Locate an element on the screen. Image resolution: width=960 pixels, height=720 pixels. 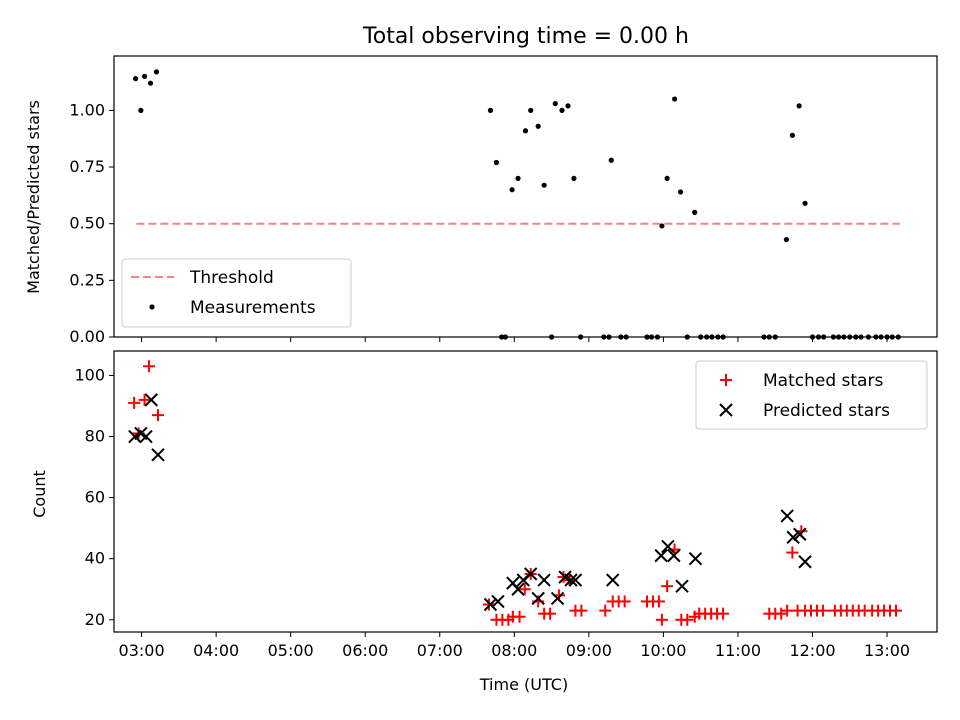
x-tick-label: 12:00 is located at coordinates (812, 650).